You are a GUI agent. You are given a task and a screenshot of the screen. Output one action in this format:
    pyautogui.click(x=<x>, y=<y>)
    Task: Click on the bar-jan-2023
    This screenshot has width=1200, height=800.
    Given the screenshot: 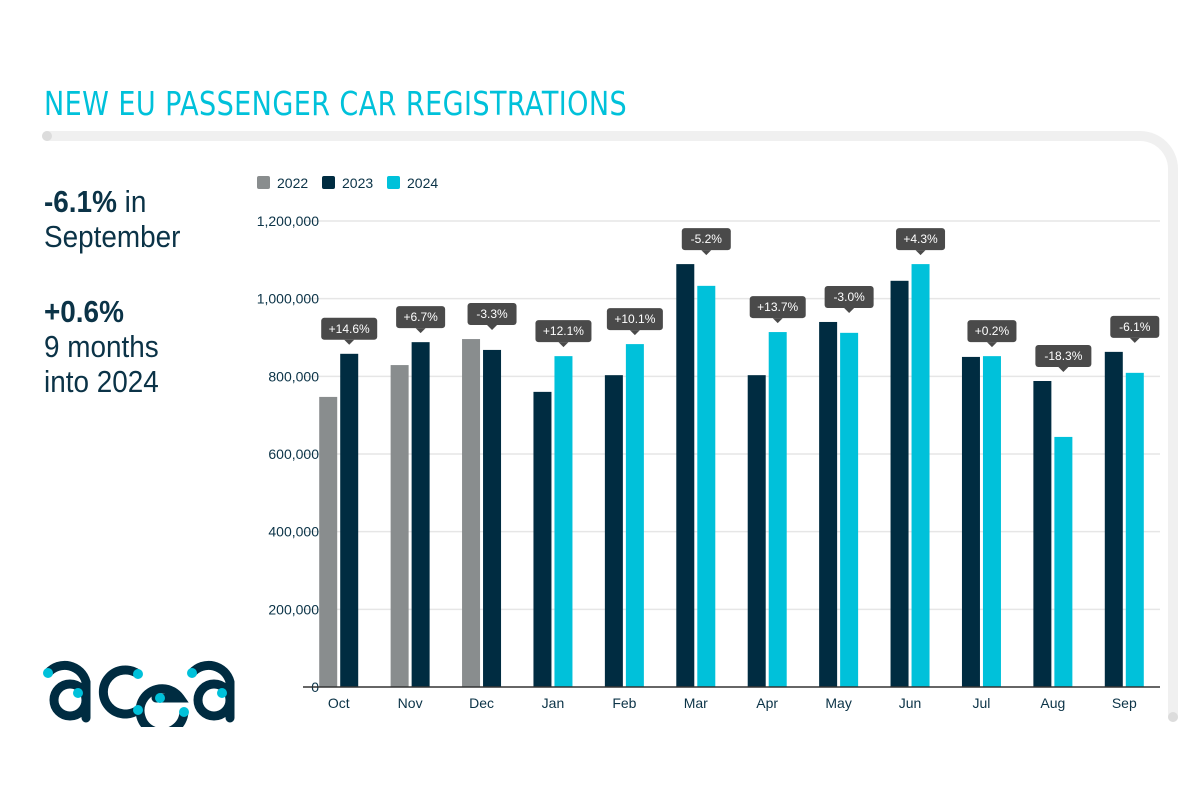 What is the action you would take?
    pyautogui.click(x=542, y=539)
    